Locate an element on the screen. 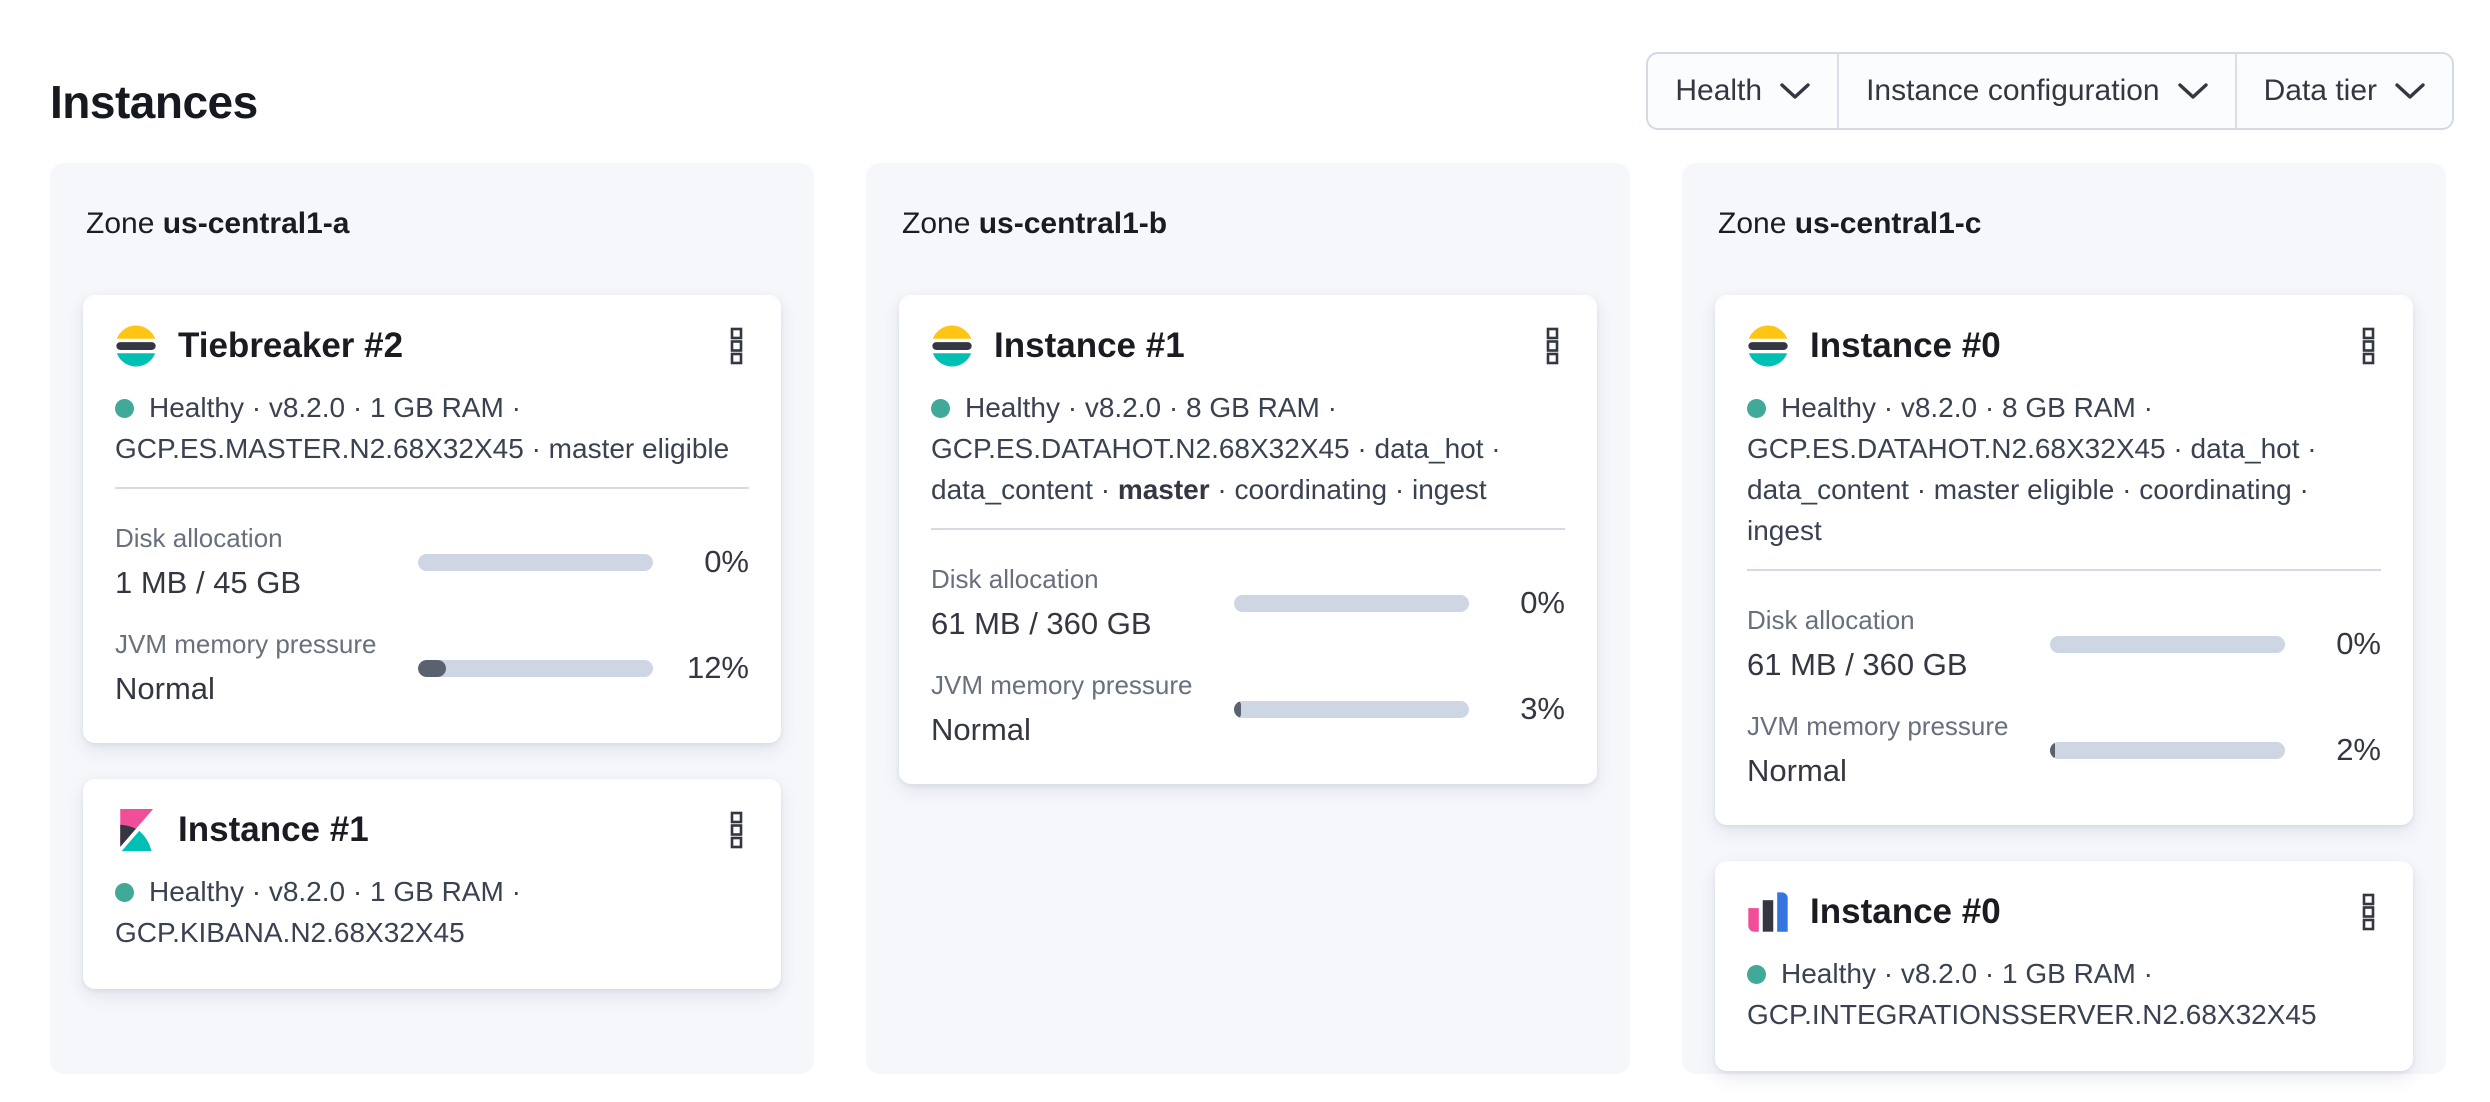 The height and width of the screenshot is (1102, 2490). filter-data-tier-label: Data tier is located at coordinates (2320, 90).